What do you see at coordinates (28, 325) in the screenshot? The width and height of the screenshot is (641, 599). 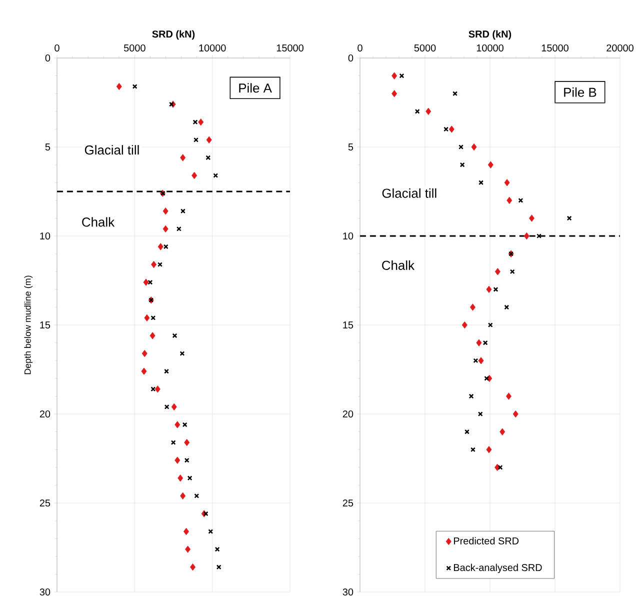 I see `y-axis-title: Depth below mudline (m)` at bounding box center [28, 325].